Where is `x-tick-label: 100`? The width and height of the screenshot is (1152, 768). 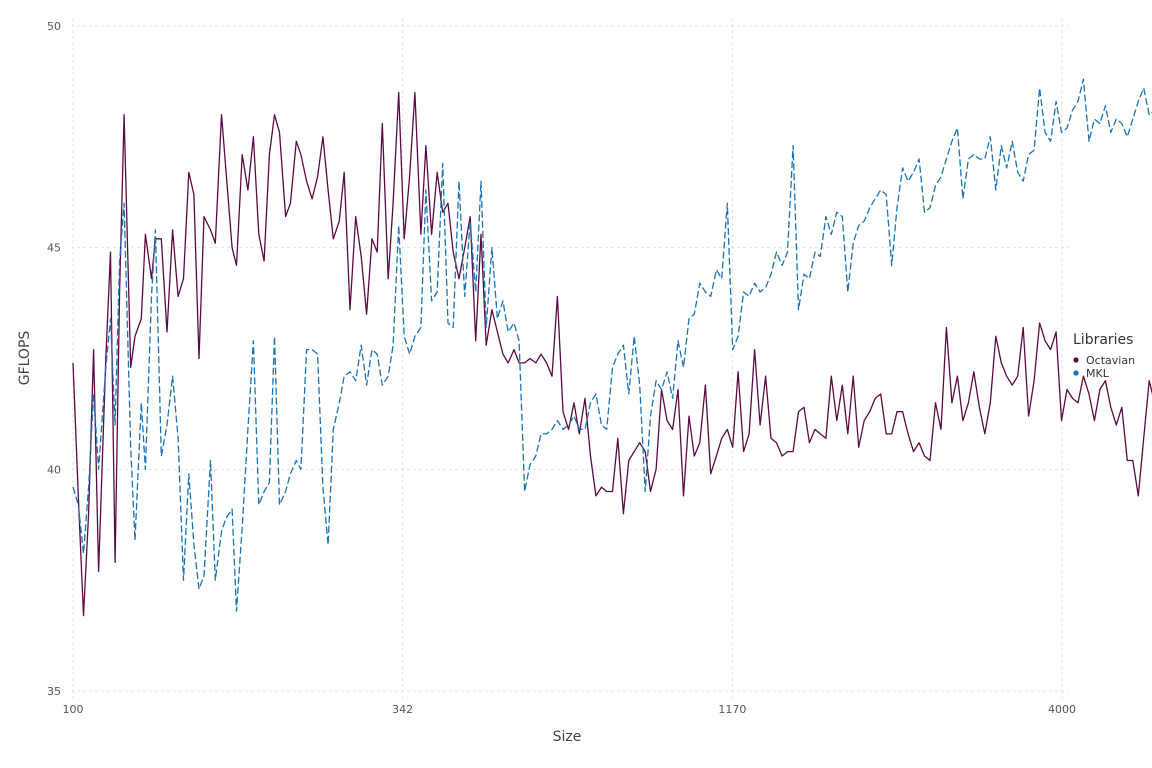 x-tick-label: 100 is located at coordinates (73, 709).